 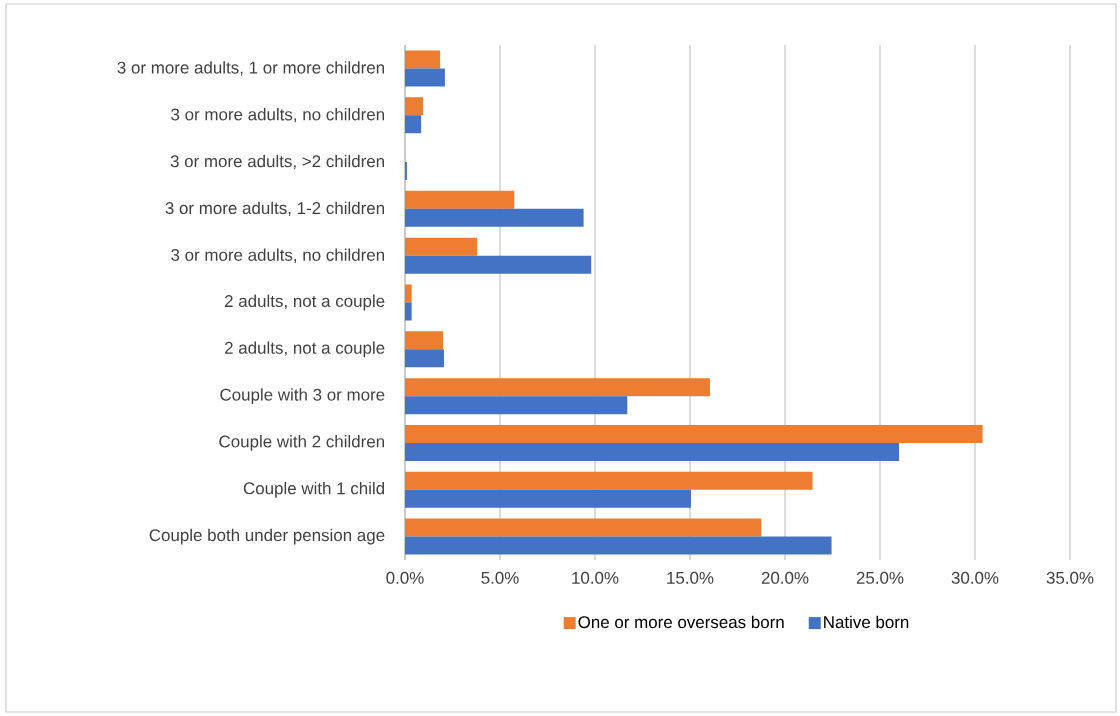 What do you see at coordinates (302, 396) in the screenshot?
I see `y-tick-label: Couple with 3 or more` at bounding box center [302, 396].